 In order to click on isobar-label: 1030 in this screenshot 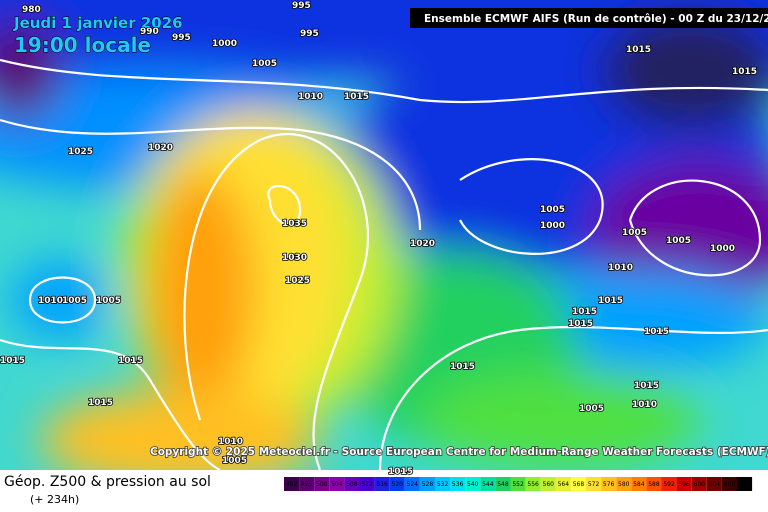, I will do `click(294, 258)`.